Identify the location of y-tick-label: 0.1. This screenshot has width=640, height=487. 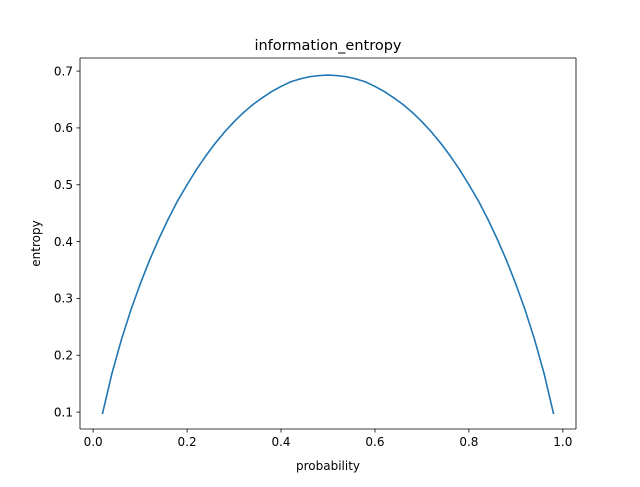
(63, 412).